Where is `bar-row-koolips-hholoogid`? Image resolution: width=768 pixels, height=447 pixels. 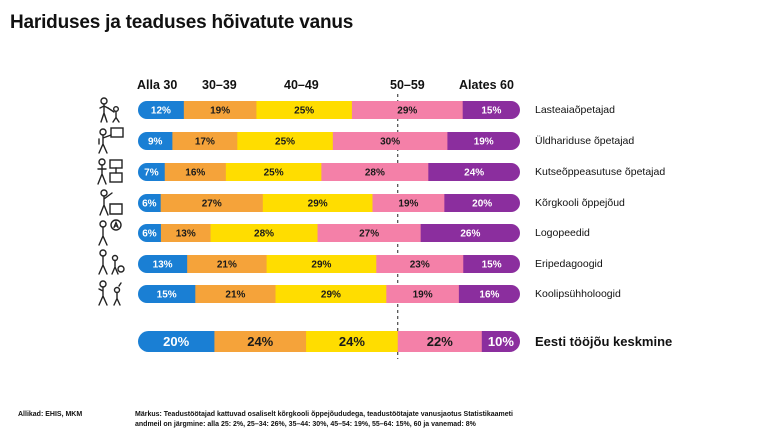 bar-row-koolips-hholoogid is located at coordinates (329, 294).